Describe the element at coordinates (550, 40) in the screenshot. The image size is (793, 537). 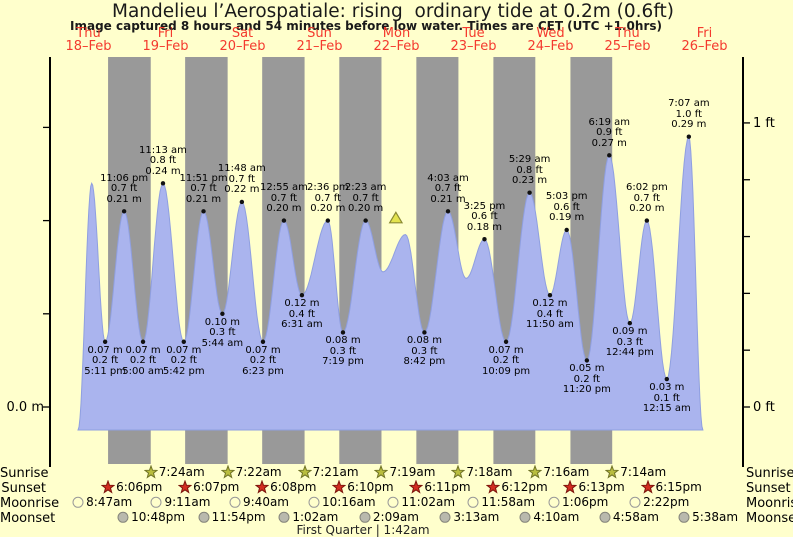
I see `day-label: Wed 24–Feb` at that location.